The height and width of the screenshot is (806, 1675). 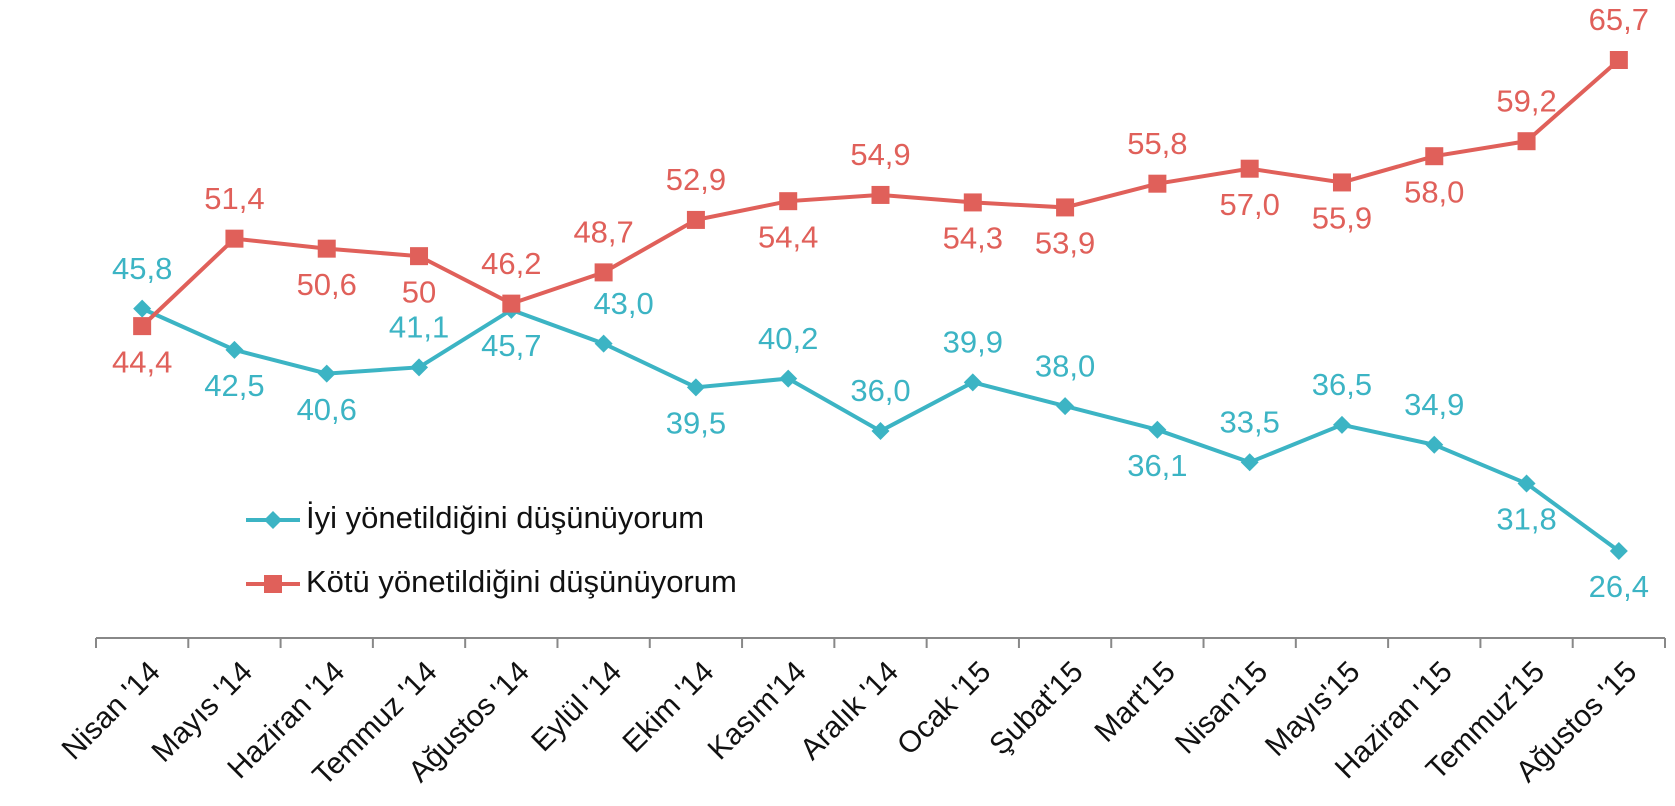 What do you see at coordinates (696, 179) in the screenshot?
I see `data-label: 52,9` at bounding box center [696, 179].